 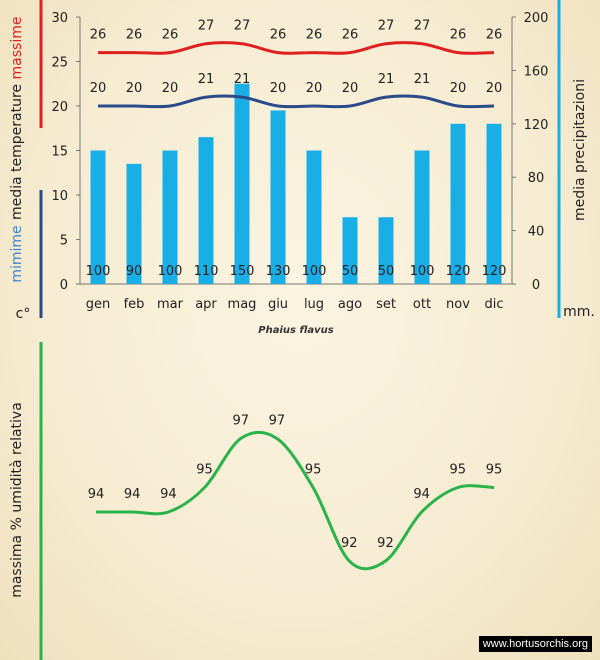 I want to click on humidity-axis-title: massima % umidità relativa, so click(x=17, y=500).